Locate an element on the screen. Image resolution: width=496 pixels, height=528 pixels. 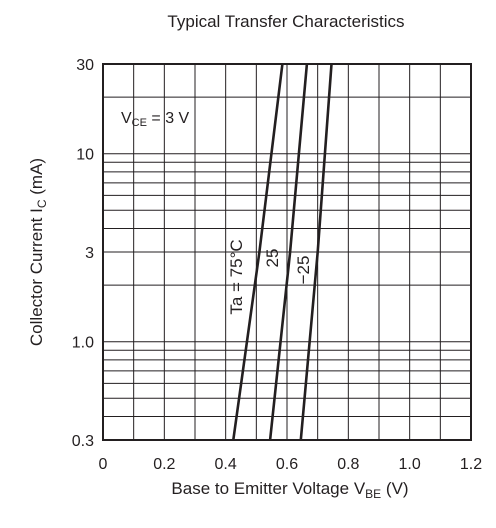
y-tick-label: 10 is located at coordinates (85, 155).